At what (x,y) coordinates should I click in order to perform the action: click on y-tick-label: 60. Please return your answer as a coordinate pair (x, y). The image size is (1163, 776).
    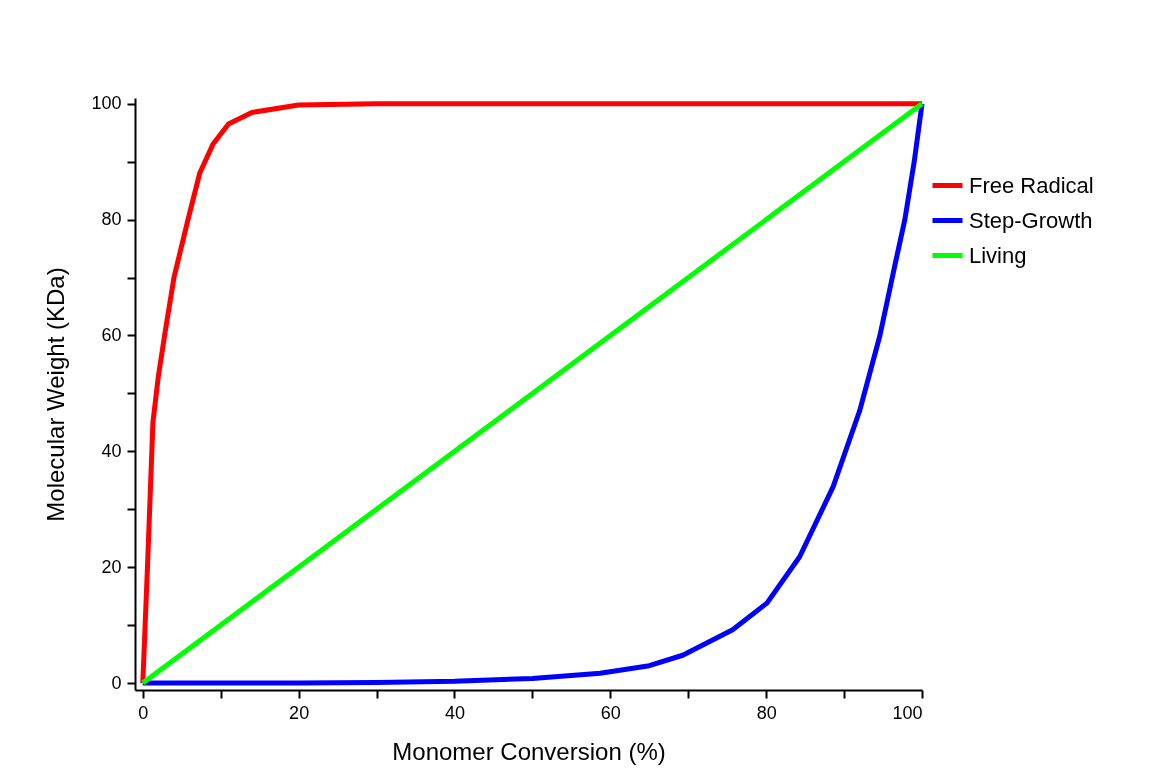
    Looking at the image, I should click on (111, 335).